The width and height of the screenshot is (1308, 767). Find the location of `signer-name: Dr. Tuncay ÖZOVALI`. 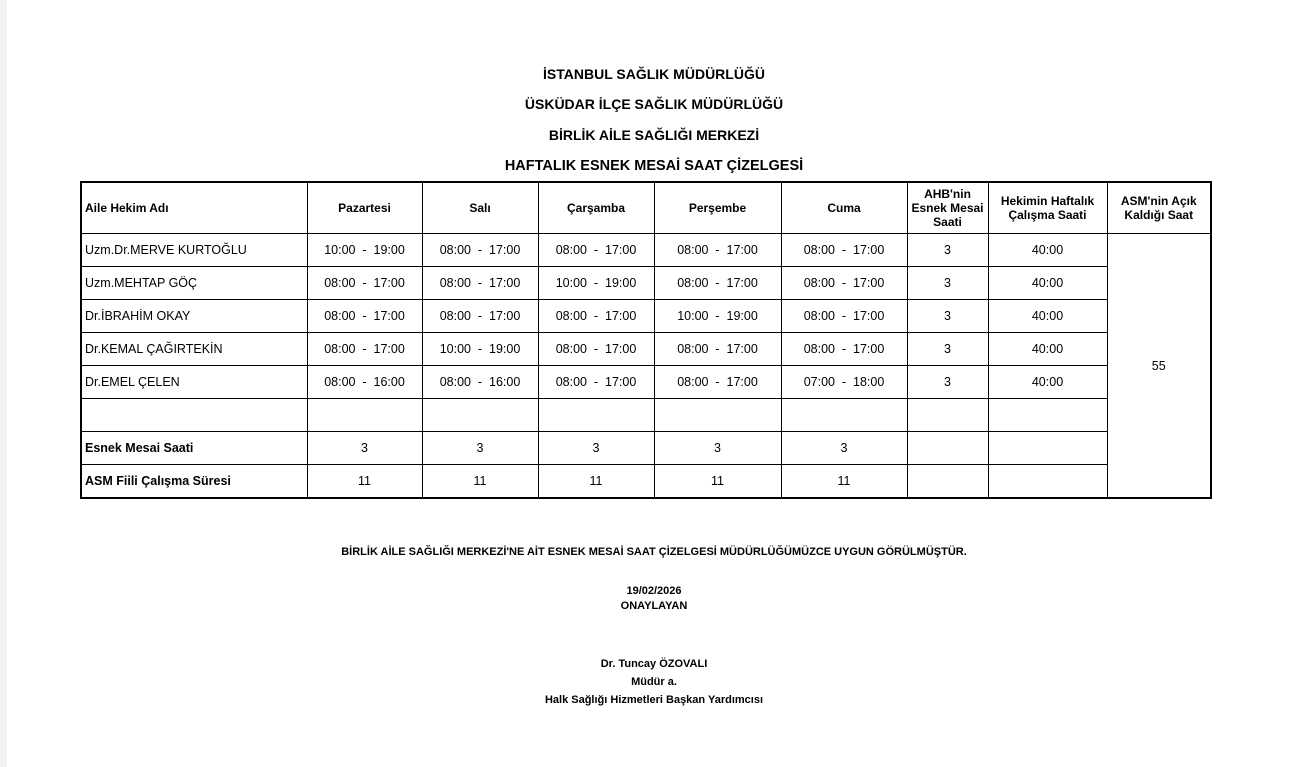

signer-name: Dr. Tuncay ÖZOVALI is located at coordinates (654, 664).